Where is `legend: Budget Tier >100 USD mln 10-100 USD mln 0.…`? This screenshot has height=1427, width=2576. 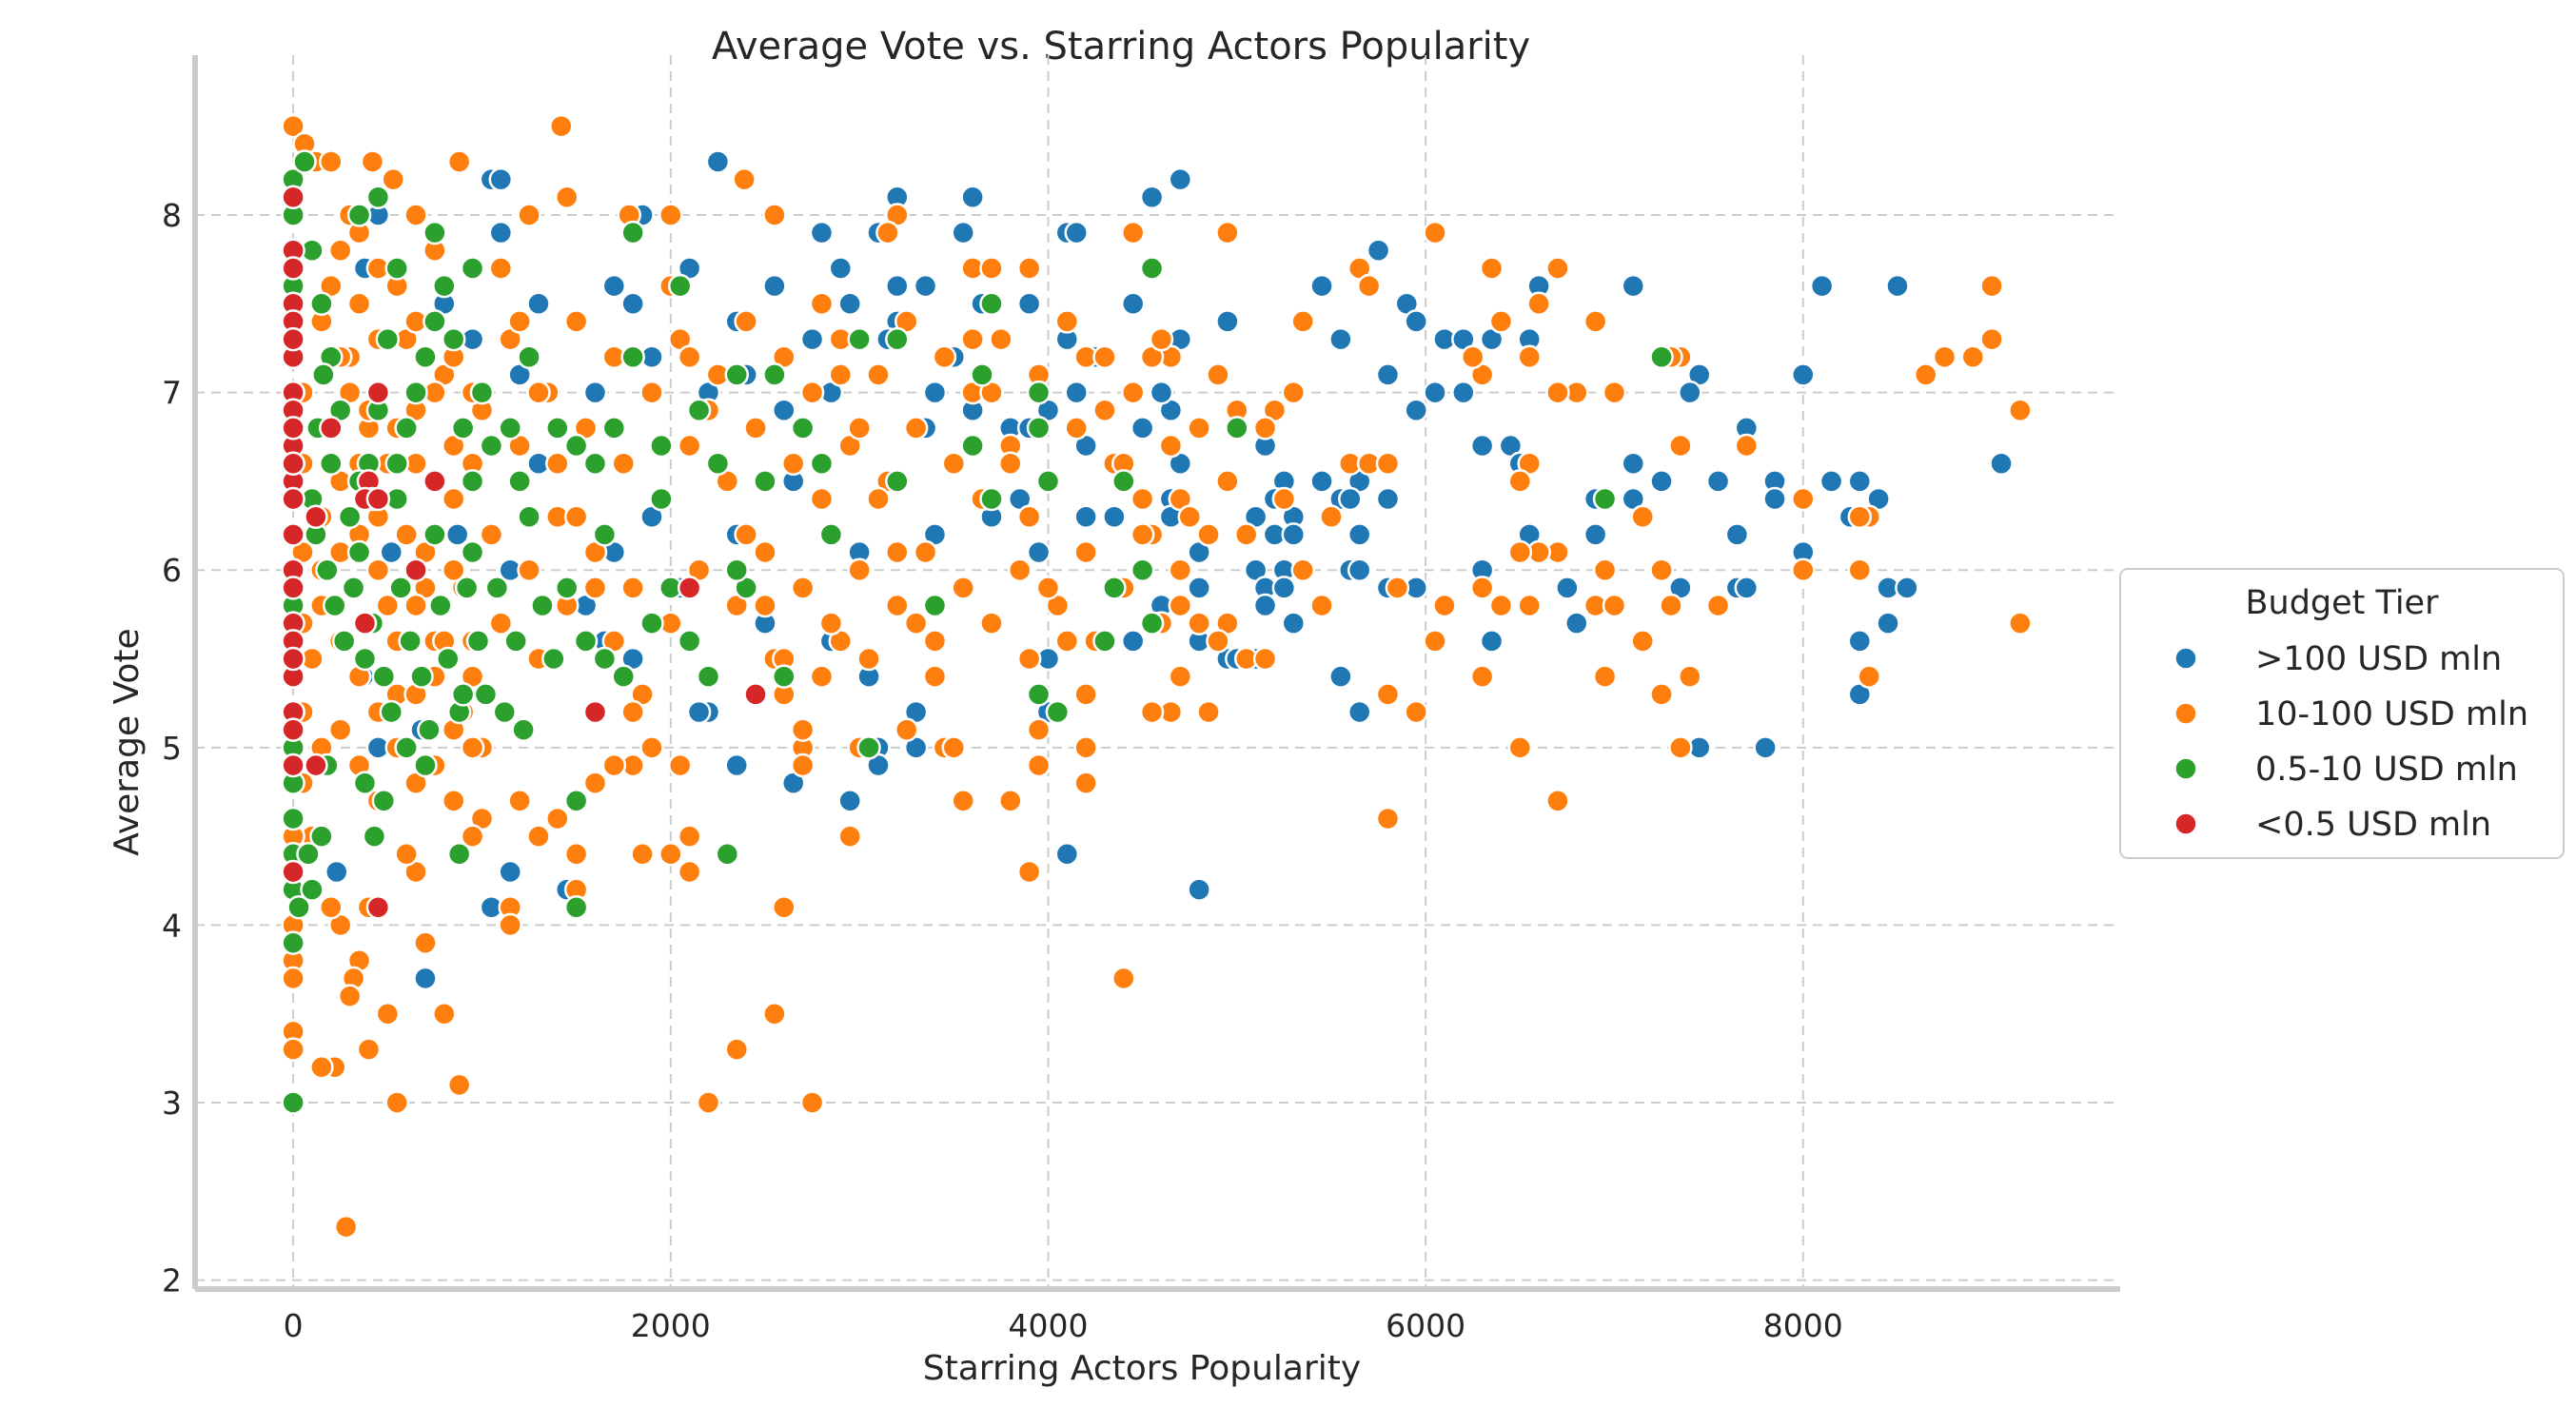 legend: Budget Tier >100 USD mln 10-100 USD mln 0.… is located at coordinates (2342, 713).